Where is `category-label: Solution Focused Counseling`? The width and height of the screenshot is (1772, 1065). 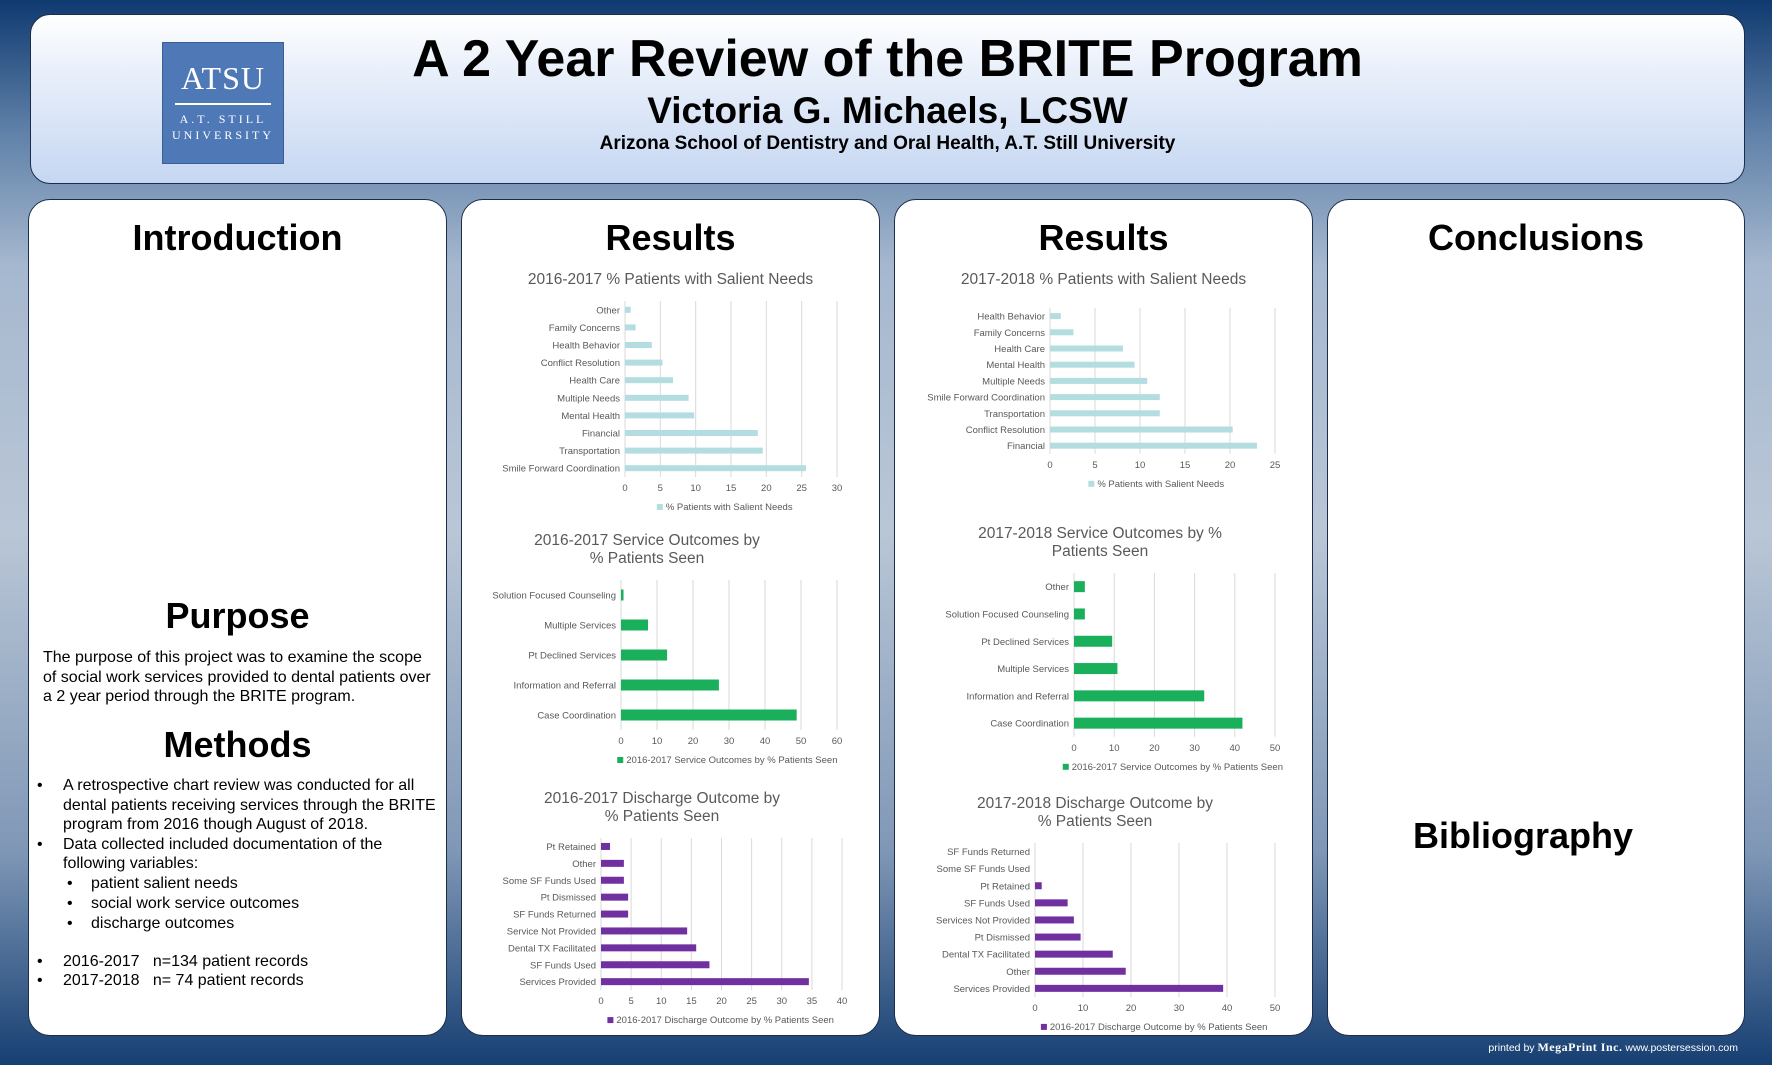
category-label: Solution Focused Counseling is located at coordinates (554, 596).